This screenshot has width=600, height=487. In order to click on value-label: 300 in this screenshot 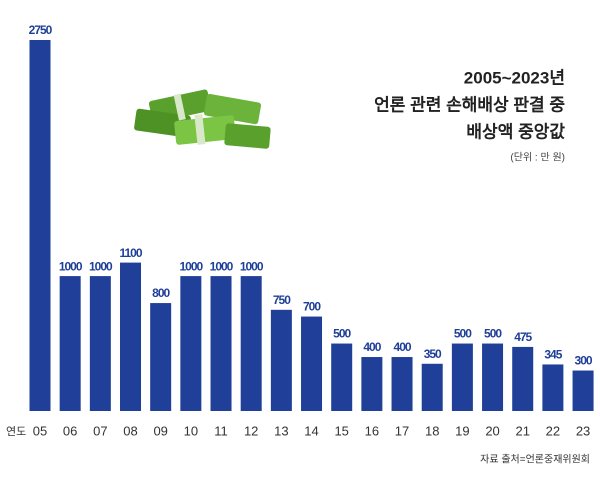, I will do `click(584, 361)`.